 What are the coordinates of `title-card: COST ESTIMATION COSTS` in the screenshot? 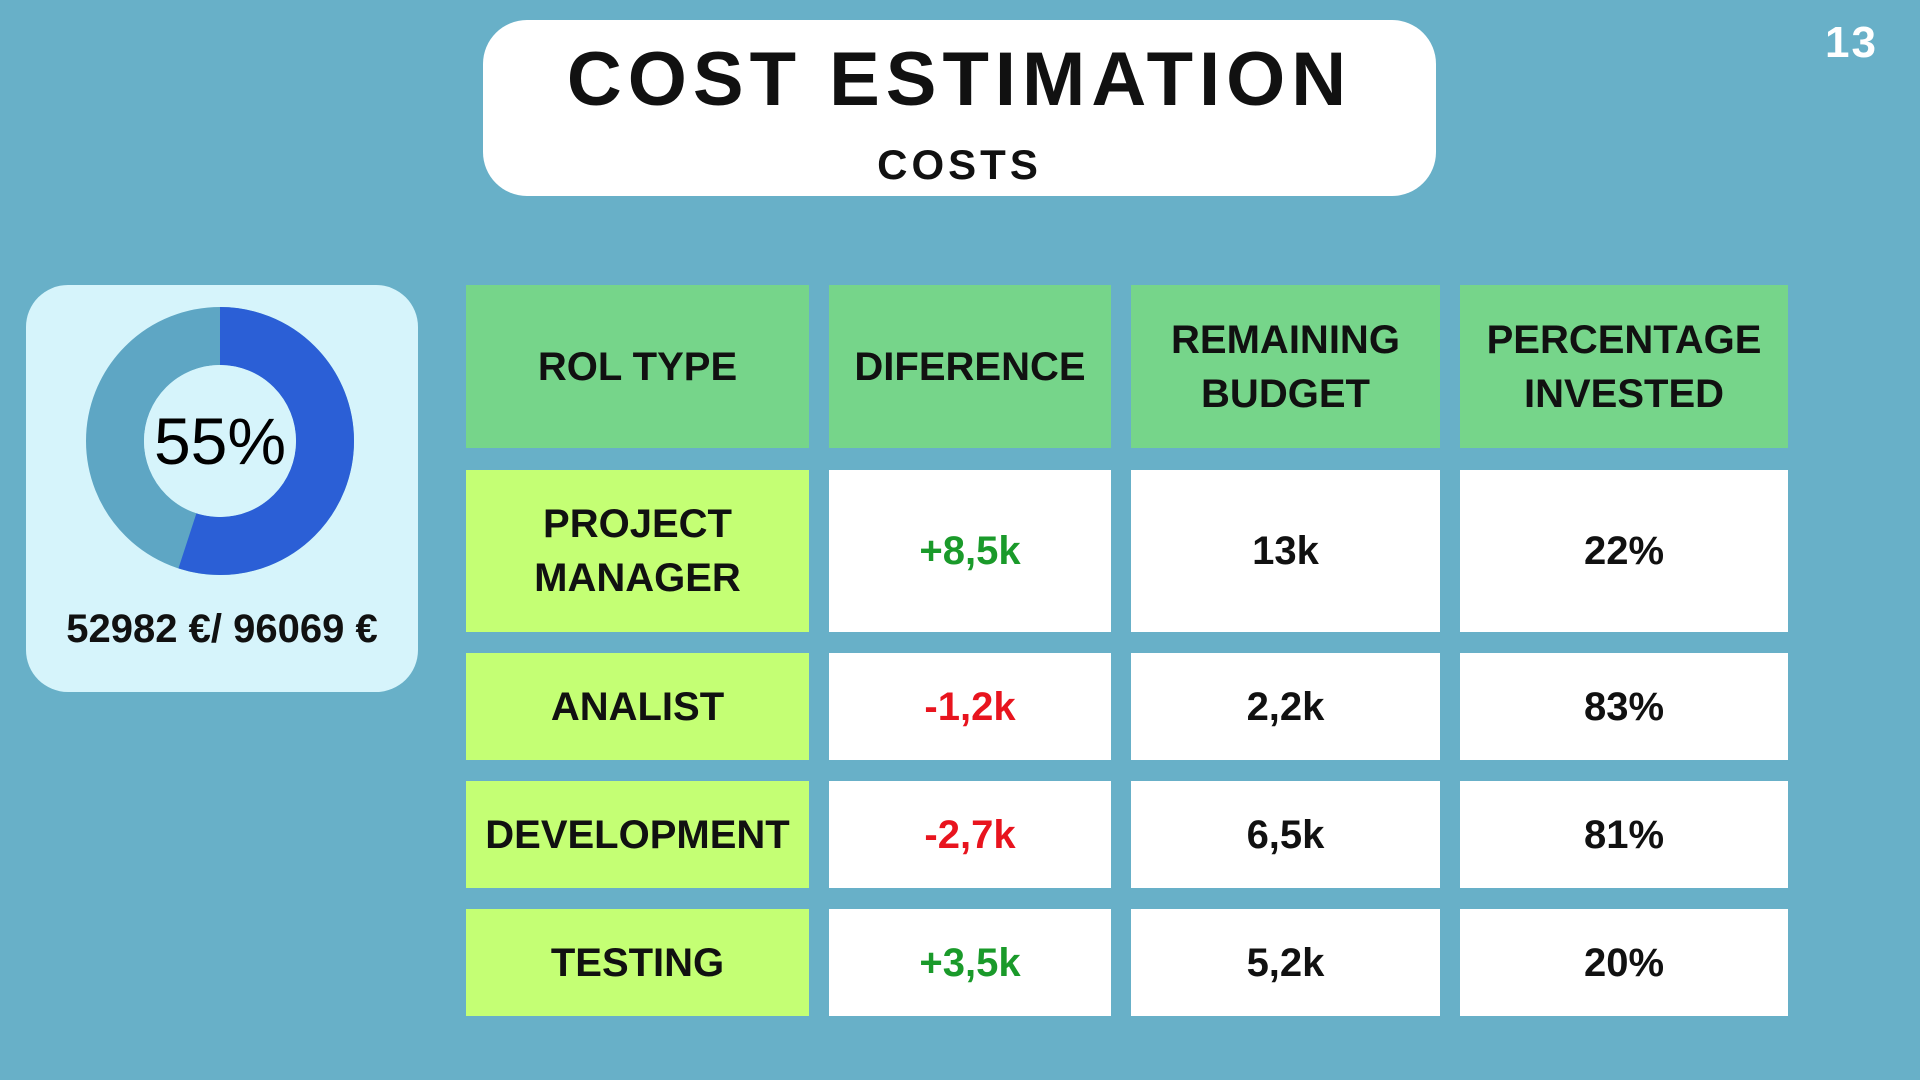 It's located at (959, 108).